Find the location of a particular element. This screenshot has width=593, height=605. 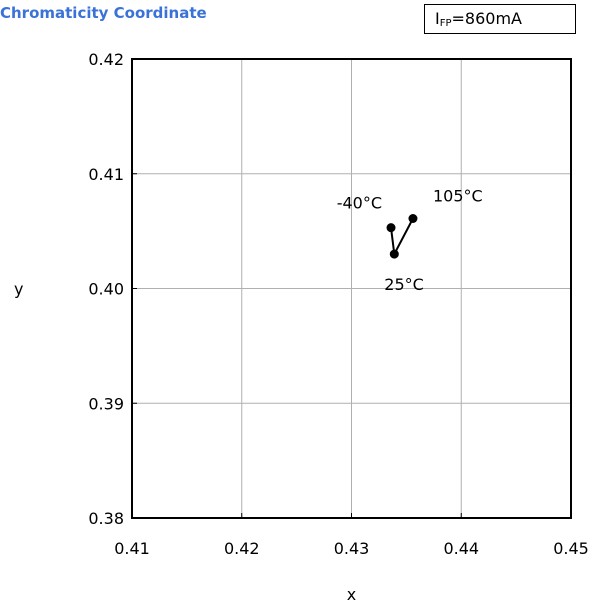

condition-subscript: FP is located at coordinates (445, 23).